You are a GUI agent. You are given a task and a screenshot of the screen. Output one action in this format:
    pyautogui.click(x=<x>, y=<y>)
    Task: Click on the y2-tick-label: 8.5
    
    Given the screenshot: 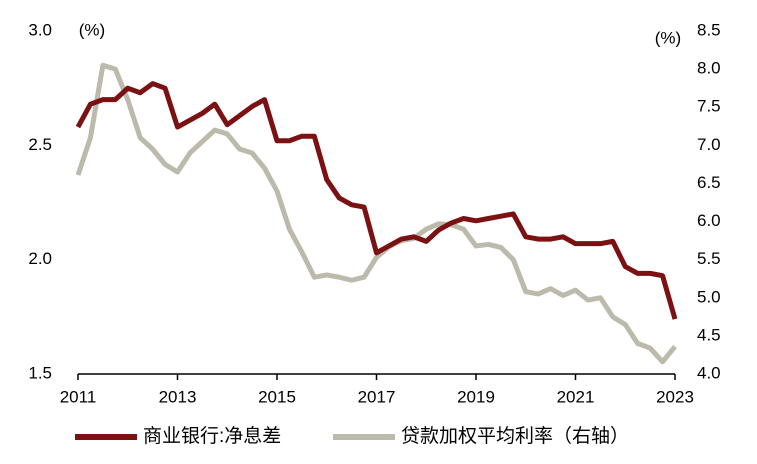 What is the action you would take?
    pyautogui.click(x=709, y=29)
    